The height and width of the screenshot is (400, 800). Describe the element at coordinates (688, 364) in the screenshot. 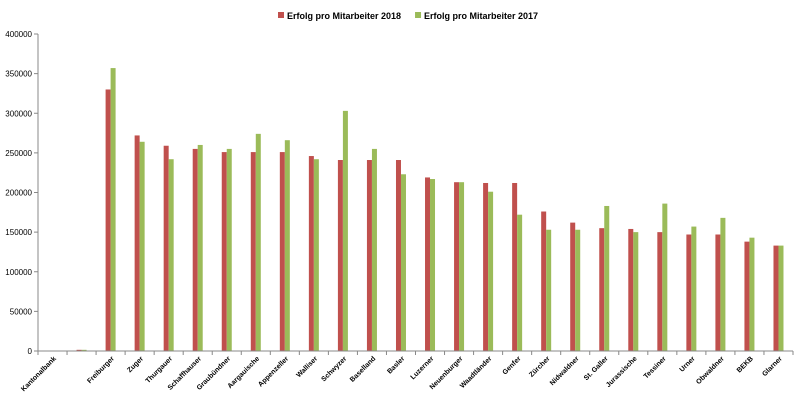

I see `x-tick-label: Urner` at that location.